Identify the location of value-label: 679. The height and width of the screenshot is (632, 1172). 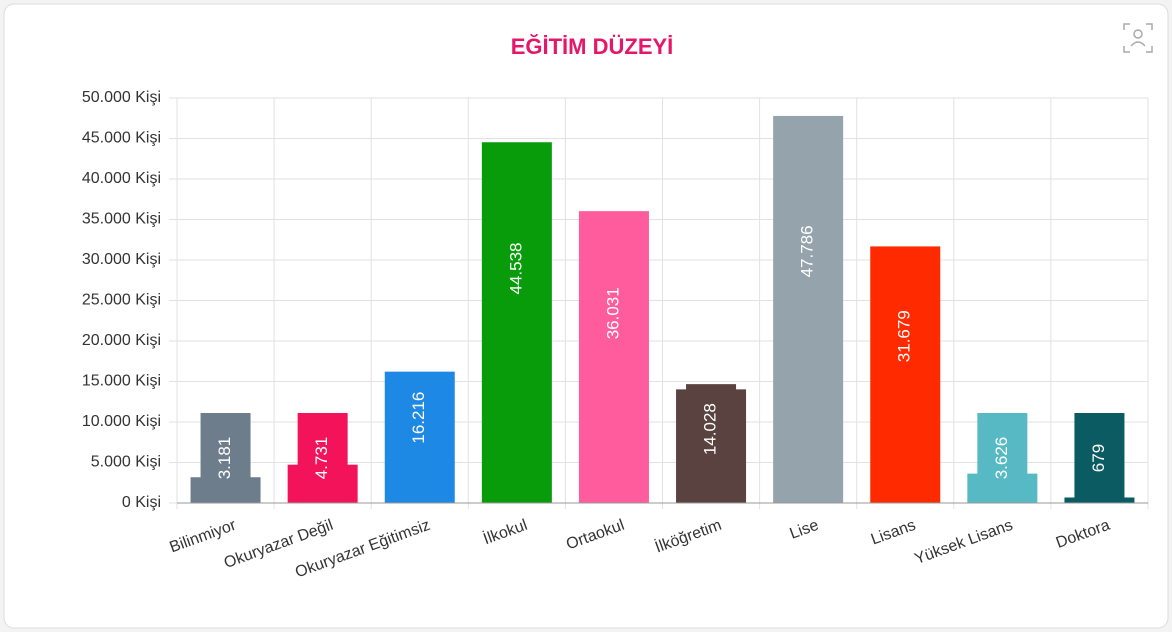
(1098, 458).